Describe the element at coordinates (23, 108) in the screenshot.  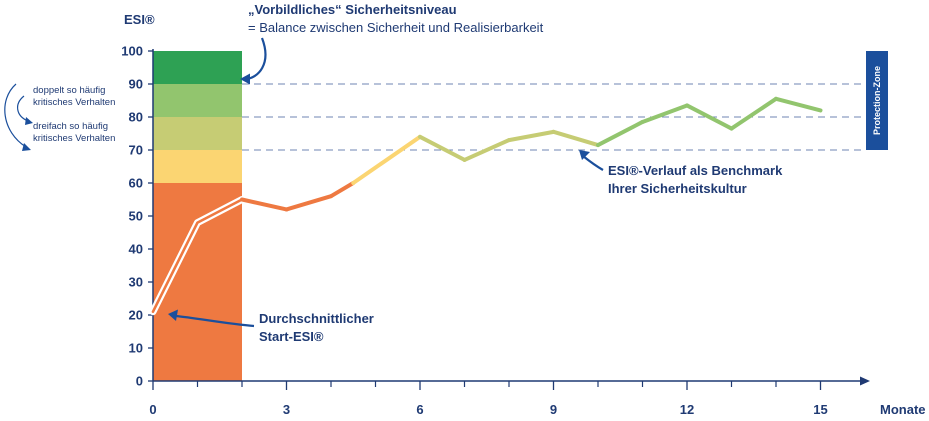
I see `side-note-arc-inner` at that location.